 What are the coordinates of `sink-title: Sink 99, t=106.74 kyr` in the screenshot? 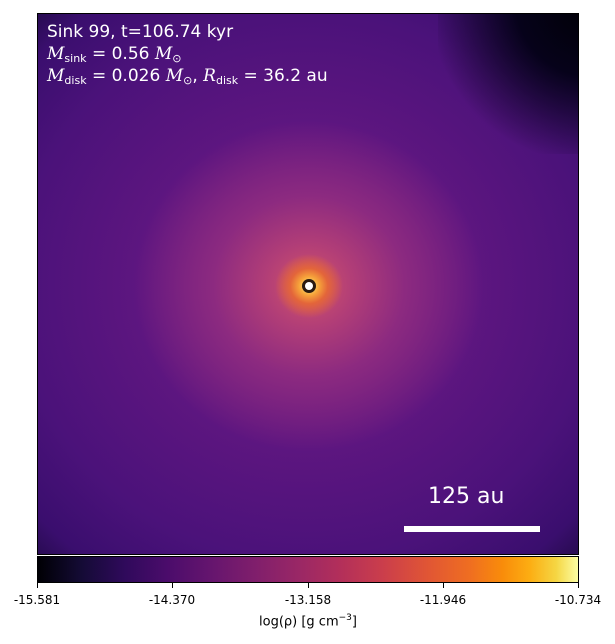 It's located at (140, 32).